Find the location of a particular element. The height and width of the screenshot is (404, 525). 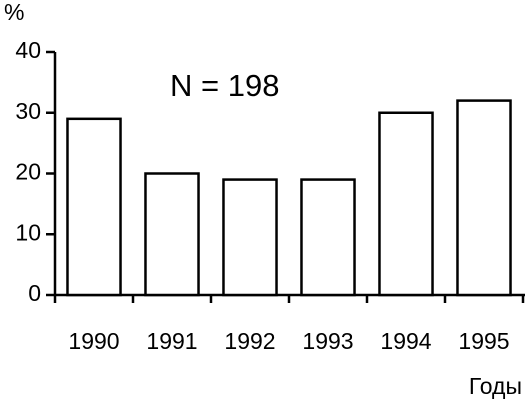

y-tick-label: 0 is located at coordinates (34, 293).